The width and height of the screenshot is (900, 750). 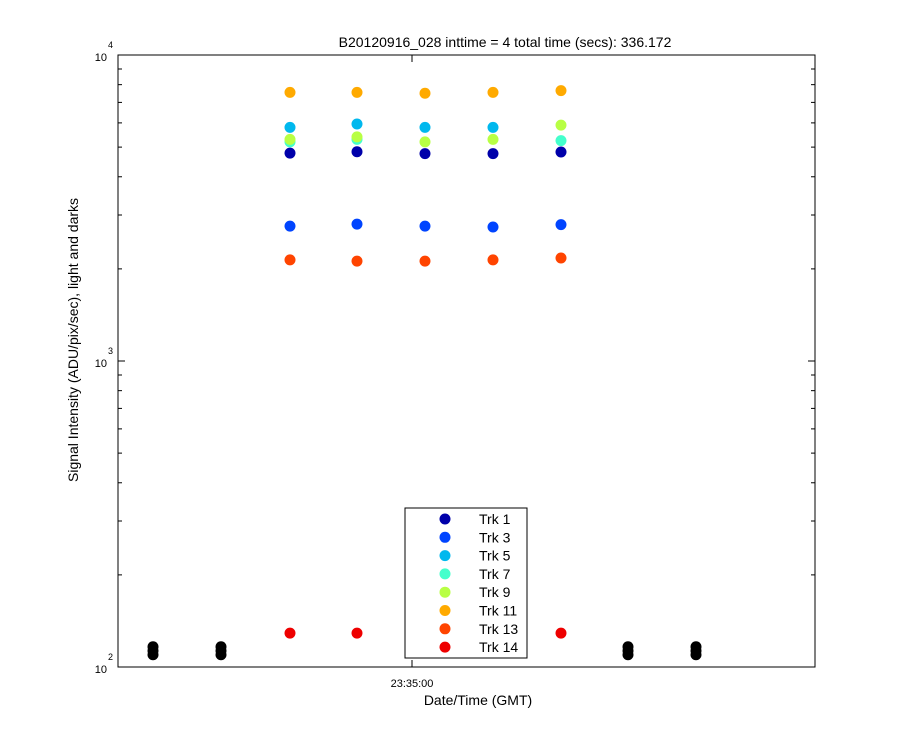 I want to click on legend-item: Trk 13, so click(x=478, y=629).